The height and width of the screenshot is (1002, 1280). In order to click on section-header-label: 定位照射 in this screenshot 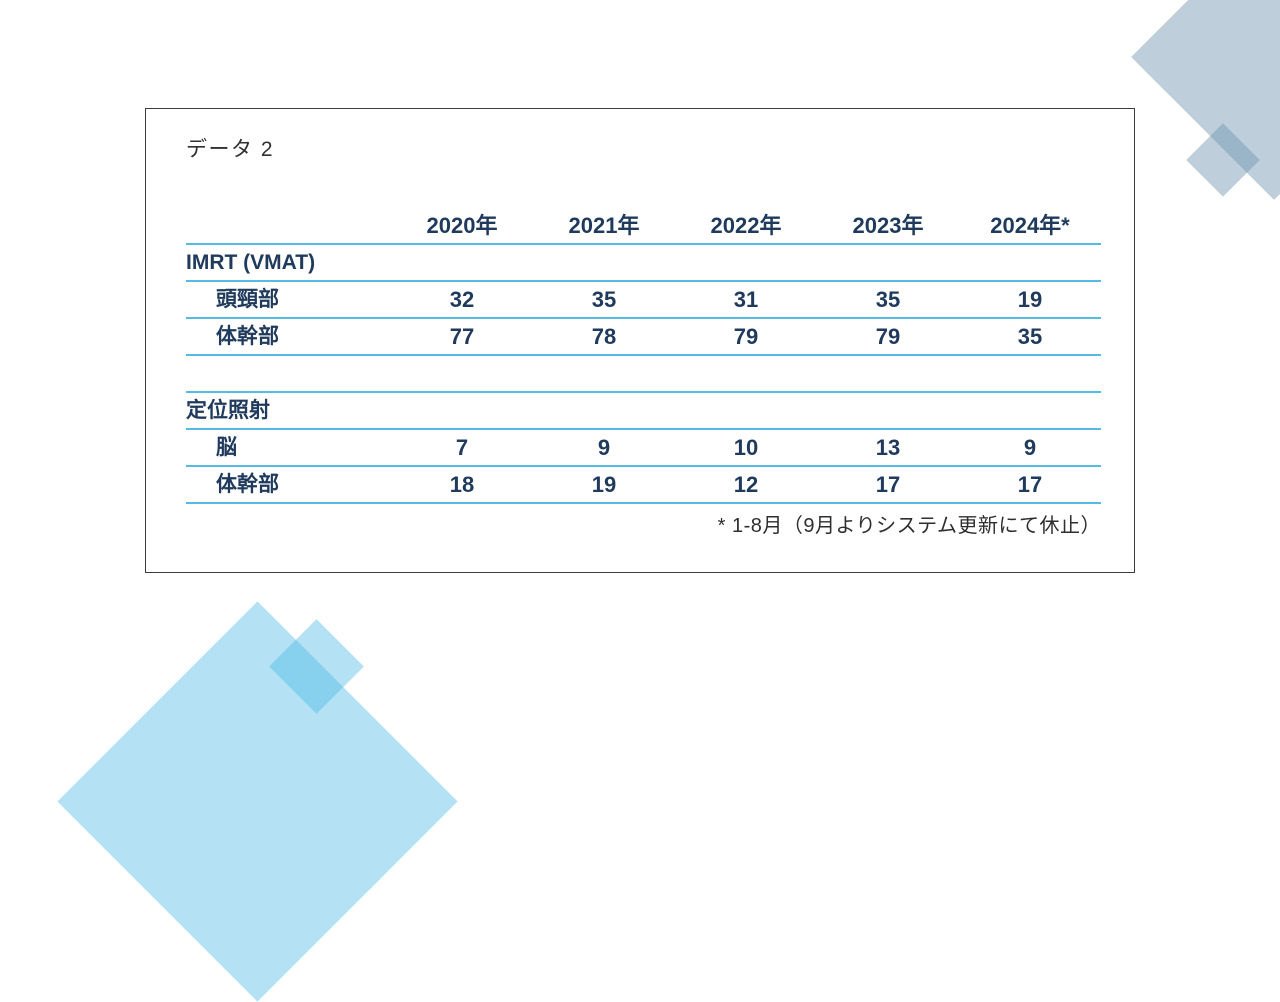, I will do `click(228, 410)`.